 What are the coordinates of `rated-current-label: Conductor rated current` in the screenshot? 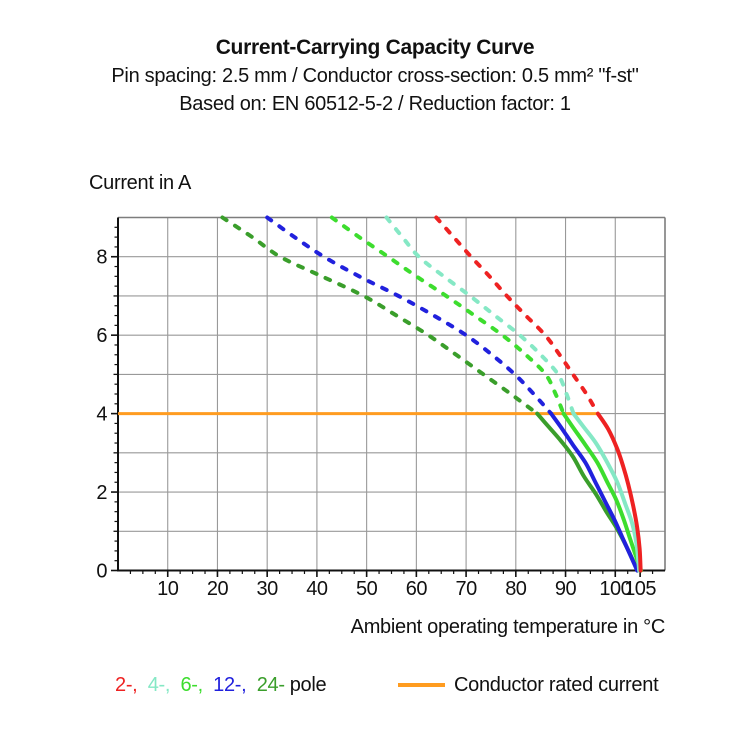 It's located at (556, 685).